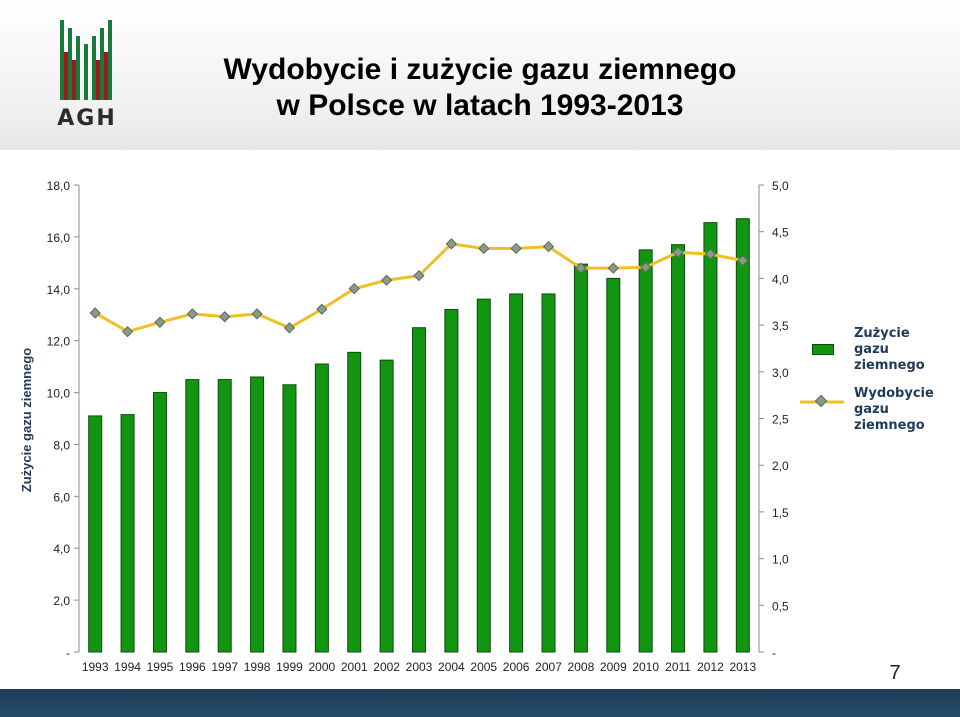 Image resolution: width=960 pixels, height=717 pixels. What do you see at coordinates (127, 533) in the screenshot?
I see `bar-1994` at bounding box center [127, 533].